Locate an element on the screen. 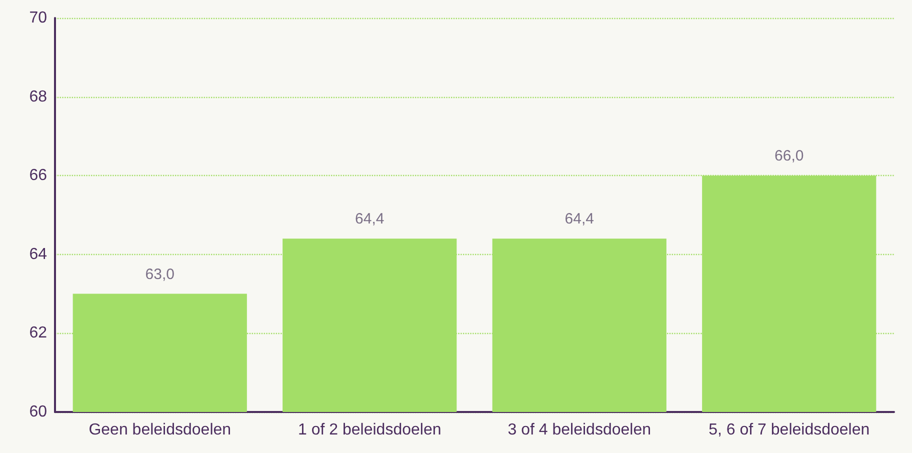 This screenshot has width=912, height=453. x-tick-label: 5, 6 of 7 beleidsdoelen is located at coordinates (789, 430).